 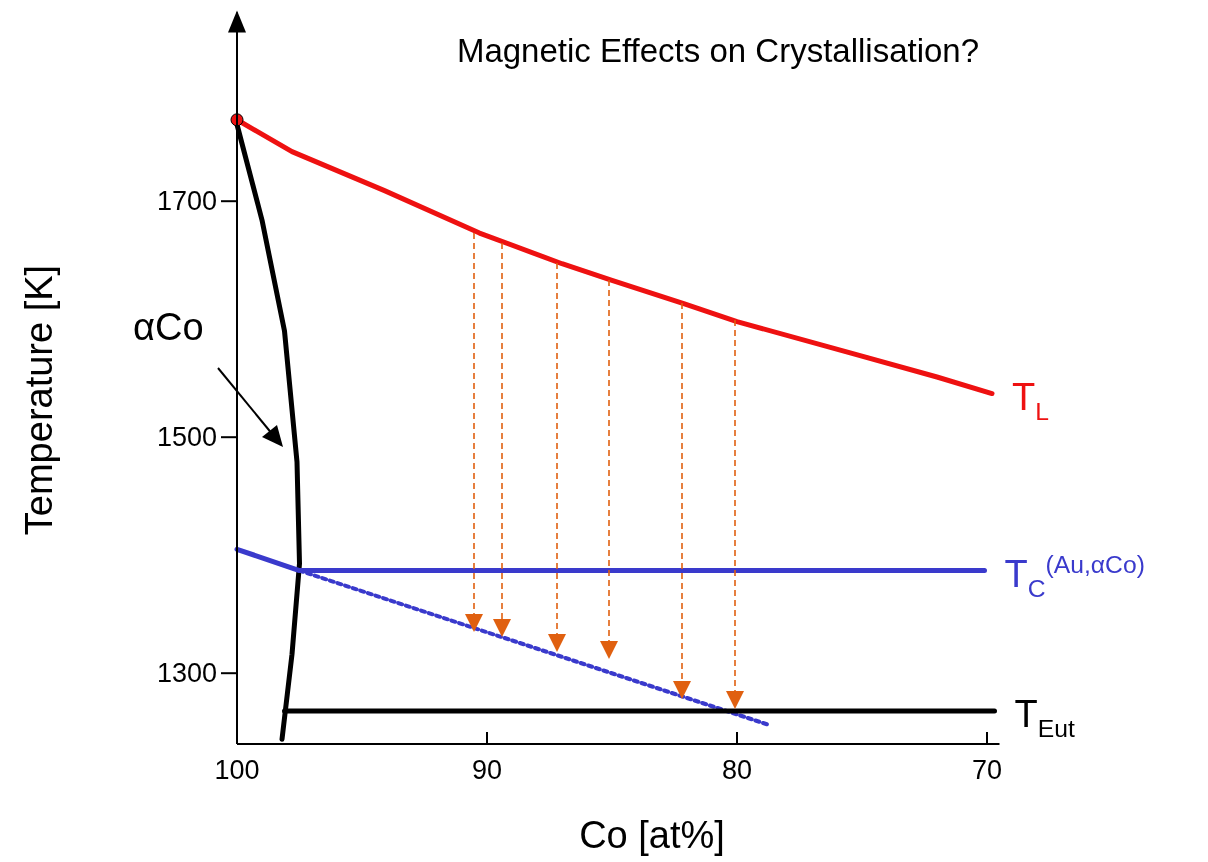 I want to click on y-tick-label: 1700, so click(x=186, y=201).